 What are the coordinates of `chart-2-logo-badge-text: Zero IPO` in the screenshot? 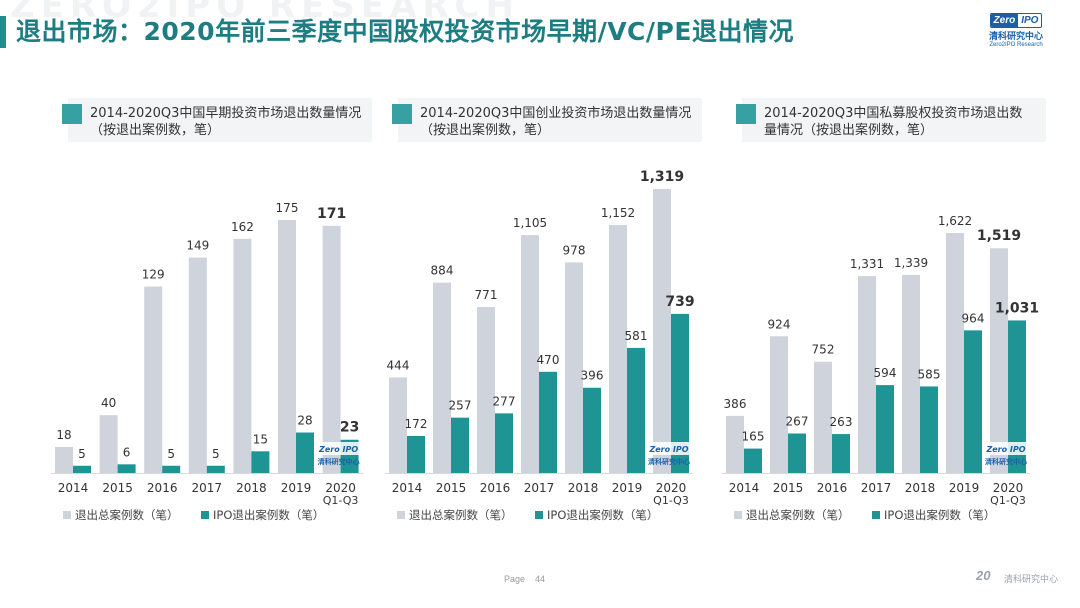 It's located at (668, 449).